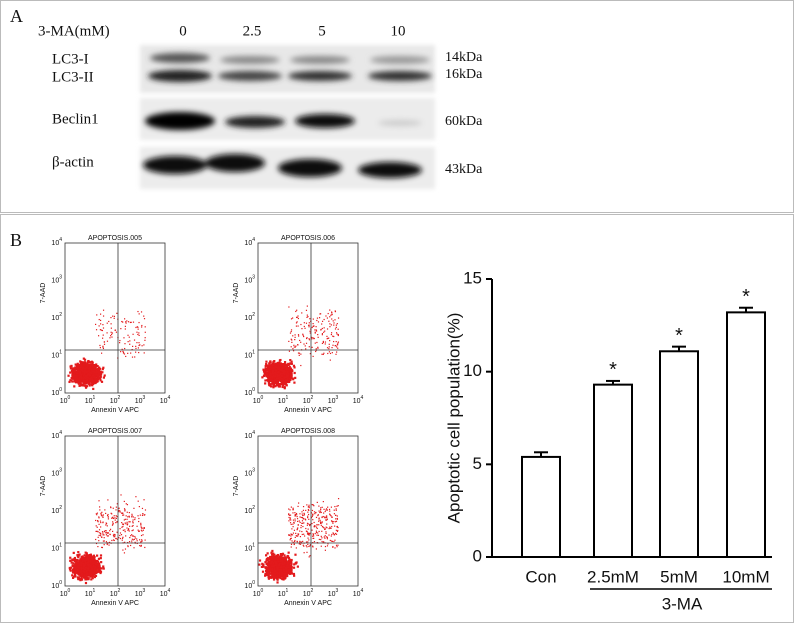 The width and height of the screenshot is (794, 623). I want to click on band, so click(180, 121).